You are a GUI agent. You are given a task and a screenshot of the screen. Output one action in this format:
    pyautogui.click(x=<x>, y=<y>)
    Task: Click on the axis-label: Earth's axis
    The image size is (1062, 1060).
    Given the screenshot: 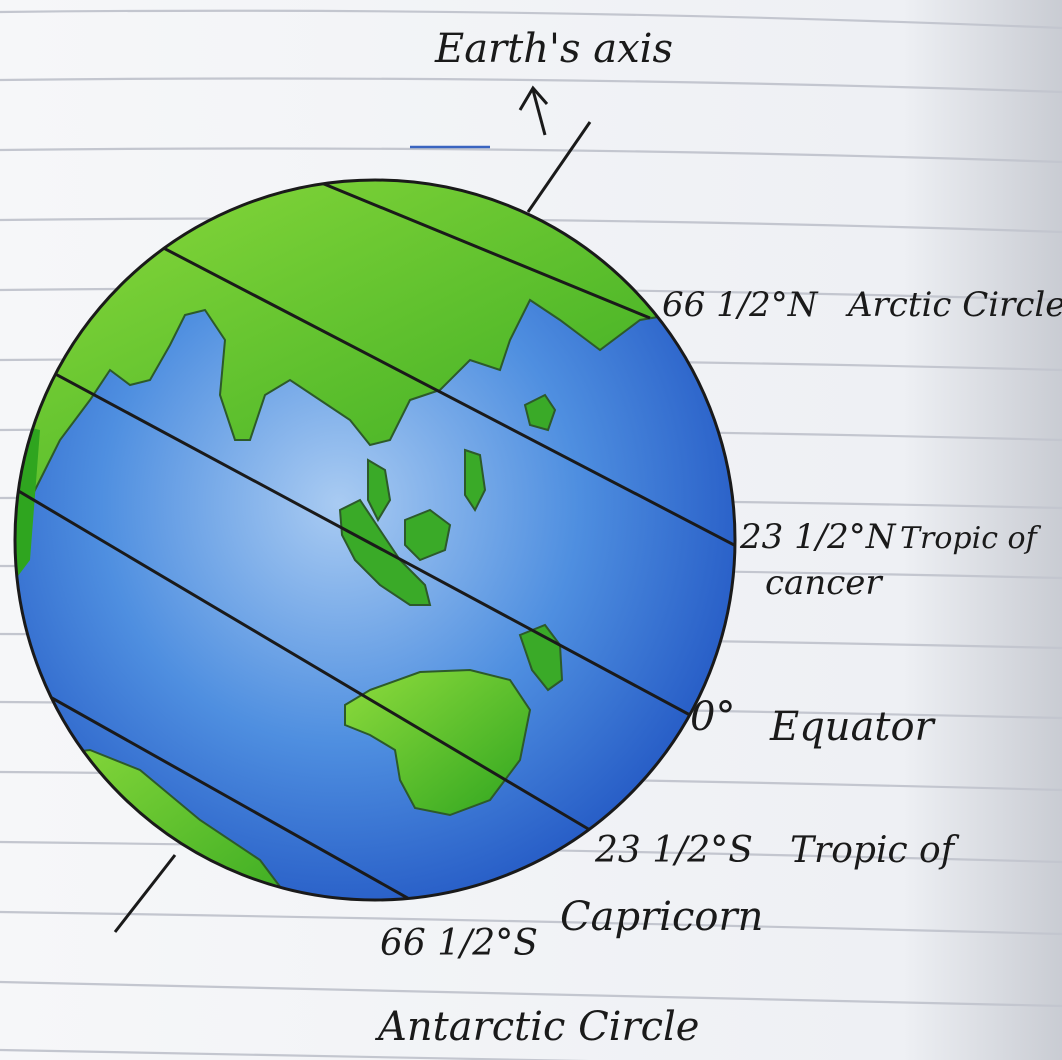 What is the action you would take?
    pyautogui.click(x=553, y=49)
    